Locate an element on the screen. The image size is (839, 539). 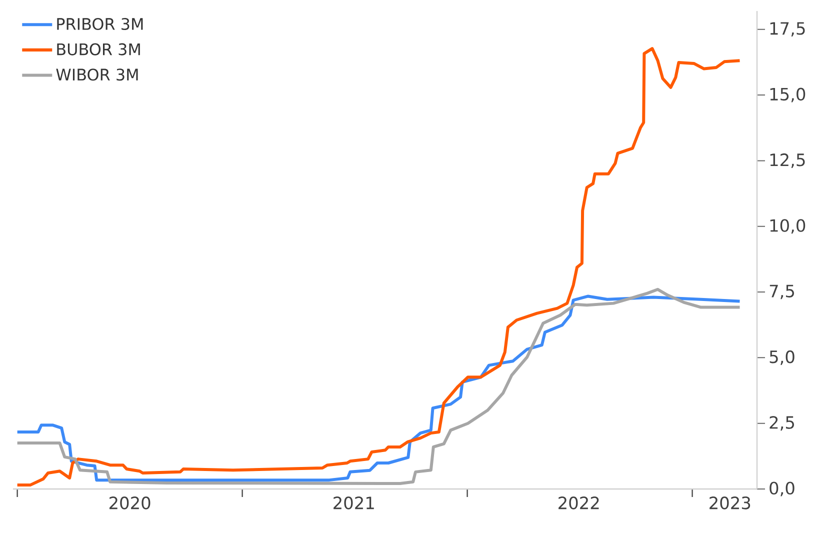
y-tick-label: 5,0 is located at coordinates (782, 357).